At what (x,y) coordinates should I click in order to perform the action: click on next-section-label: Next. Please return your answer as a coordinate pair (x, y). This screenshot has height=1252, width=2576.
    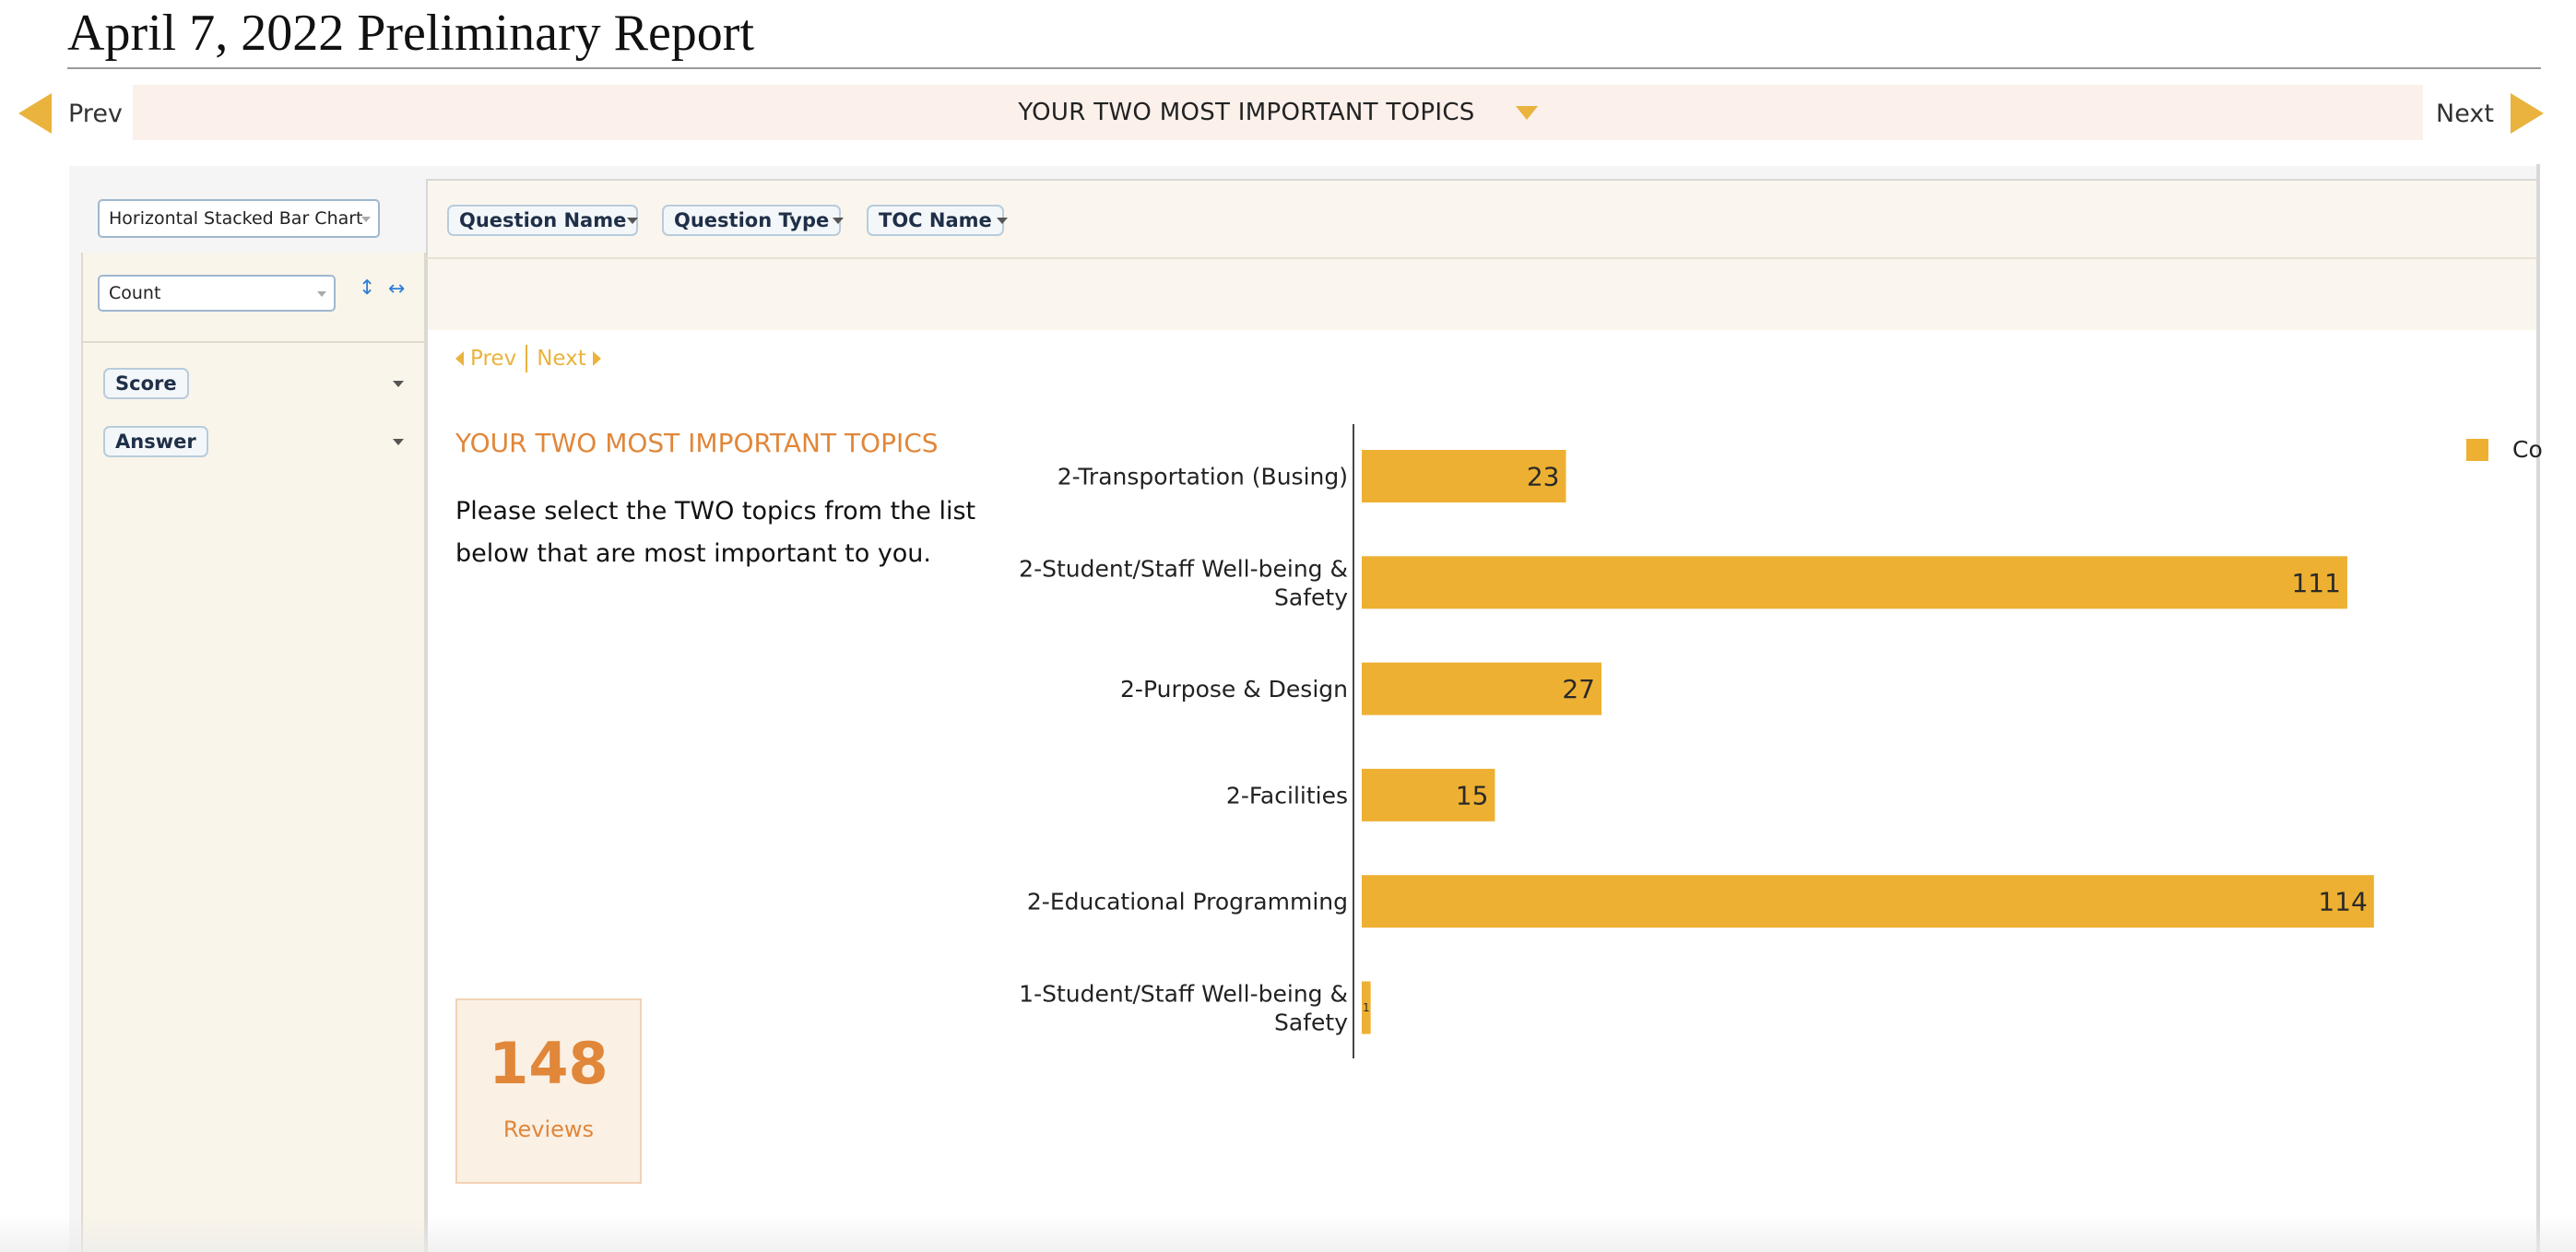
    Looking at the image, I should click on (2465, 113).